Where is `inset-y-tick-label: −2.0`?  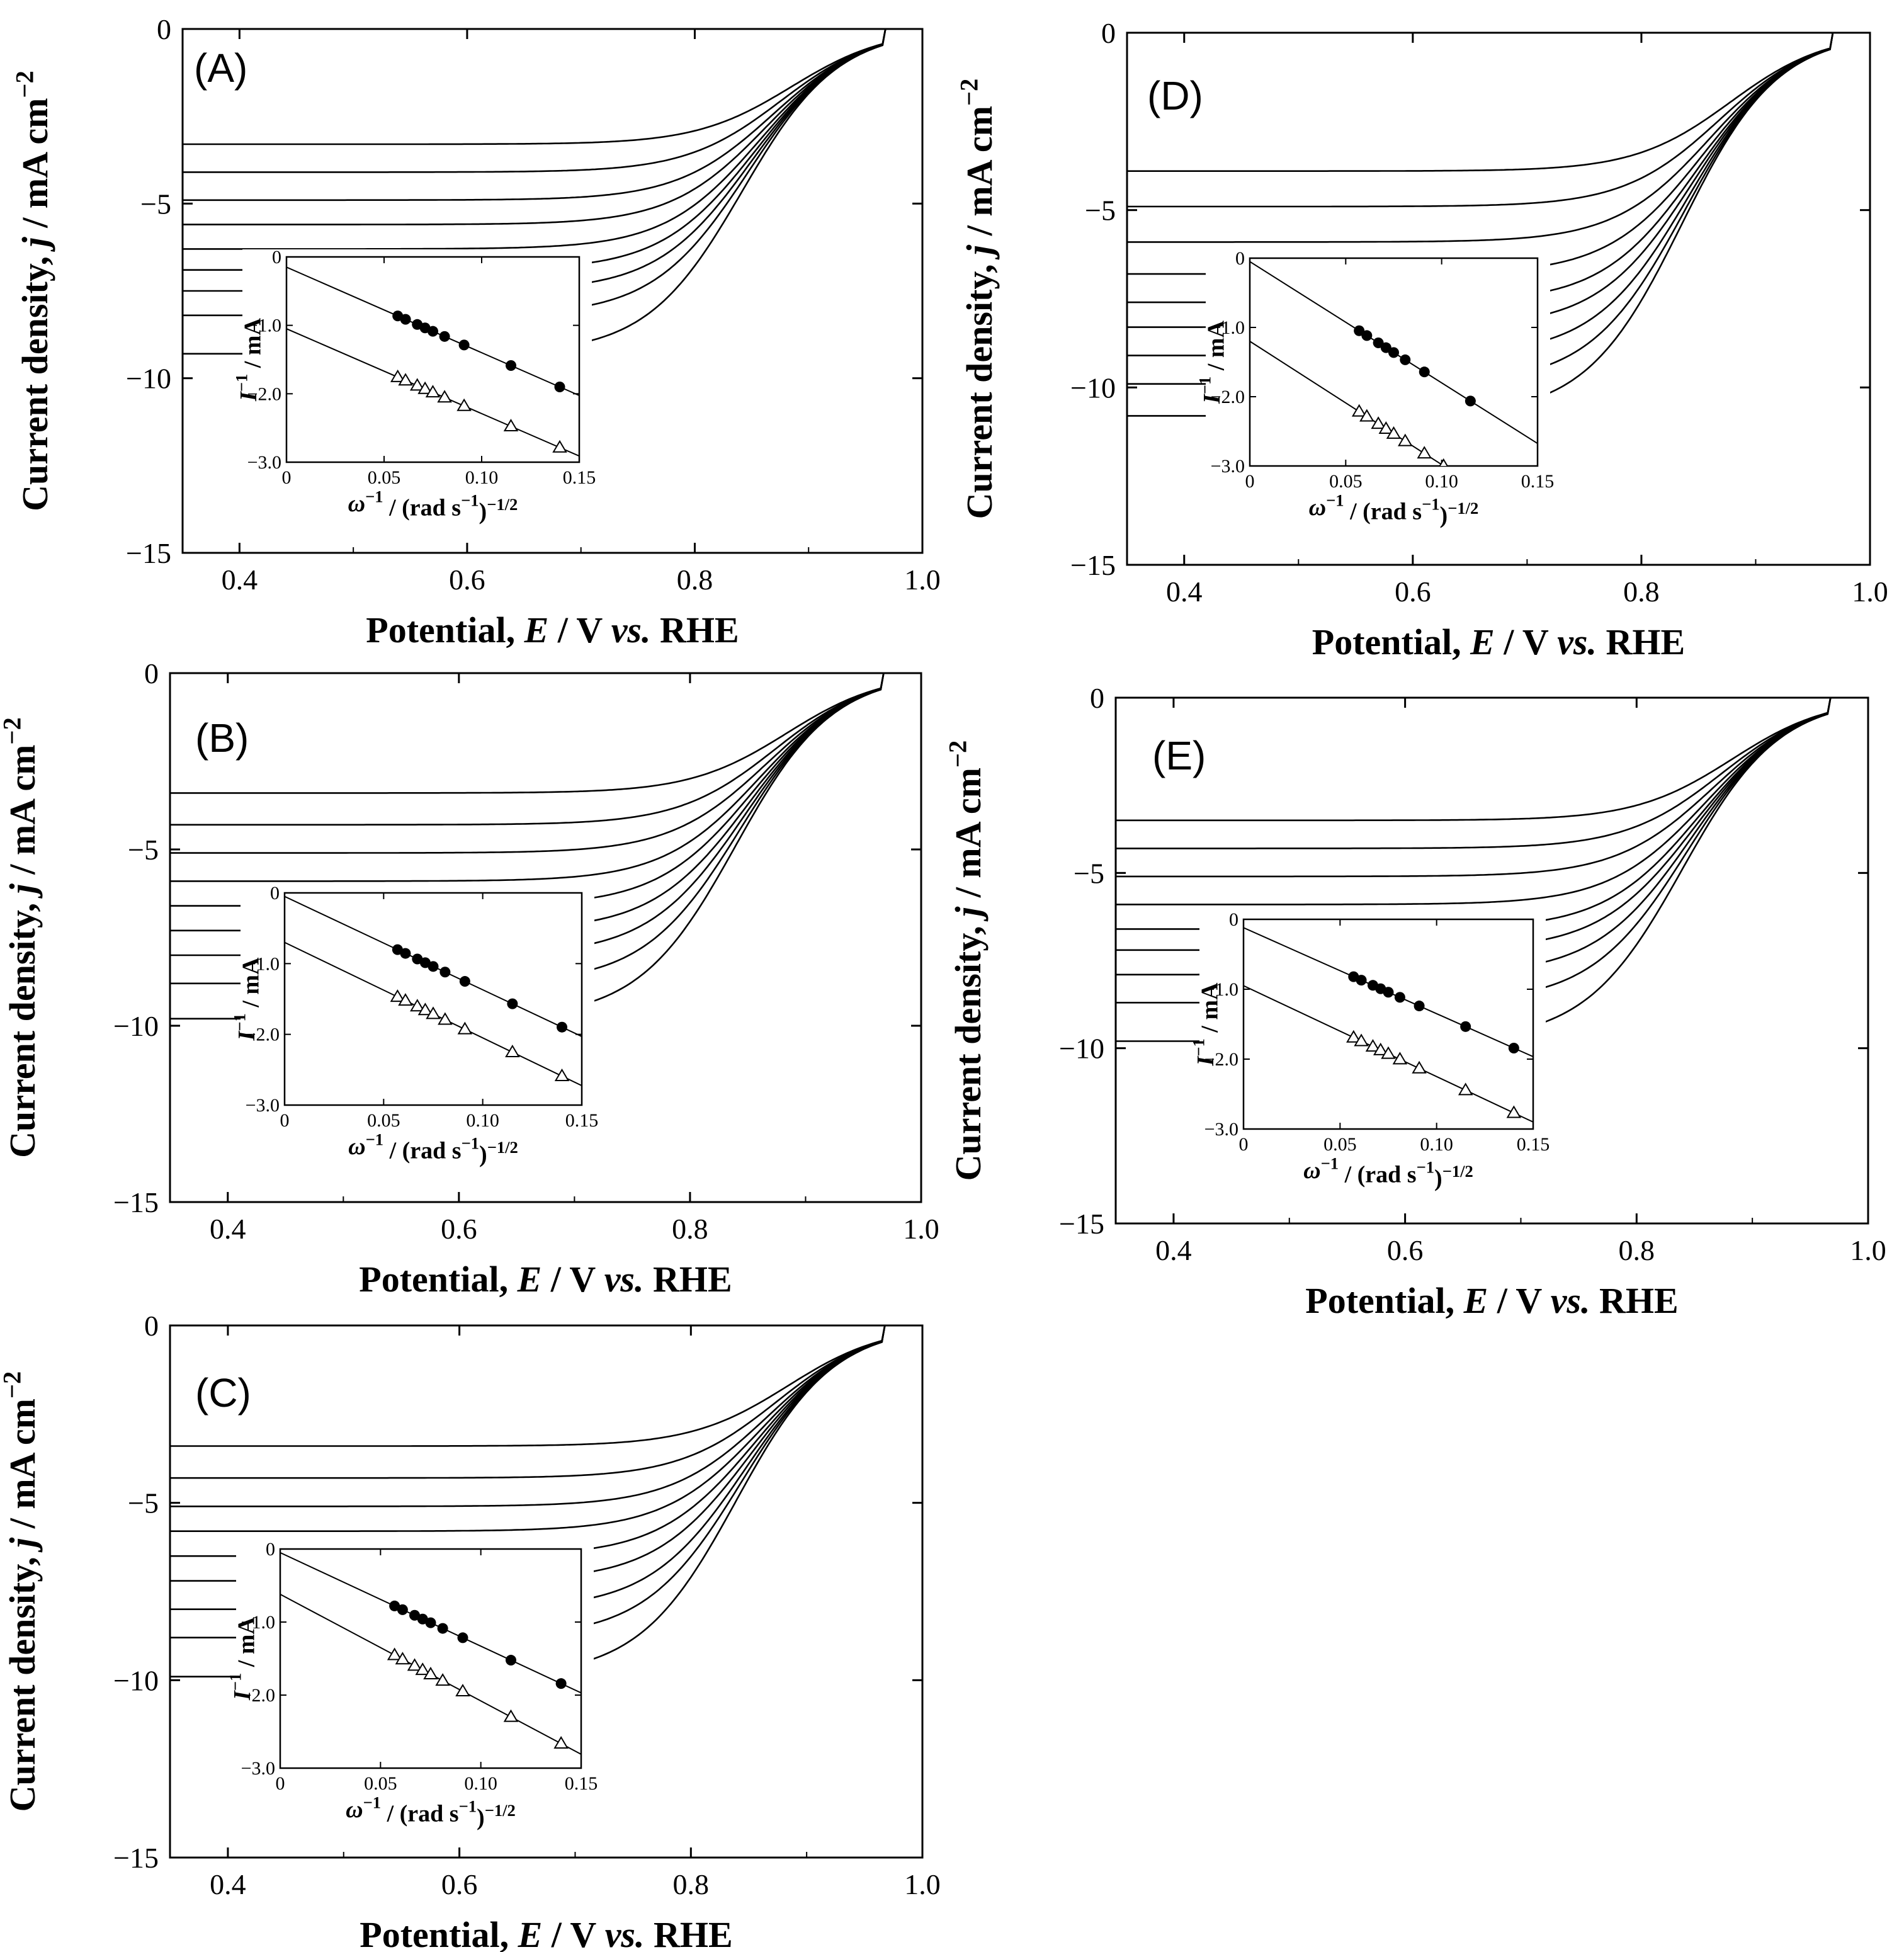 inset-y-tick-label: −2.0 is located at coordinates (263, 1034).